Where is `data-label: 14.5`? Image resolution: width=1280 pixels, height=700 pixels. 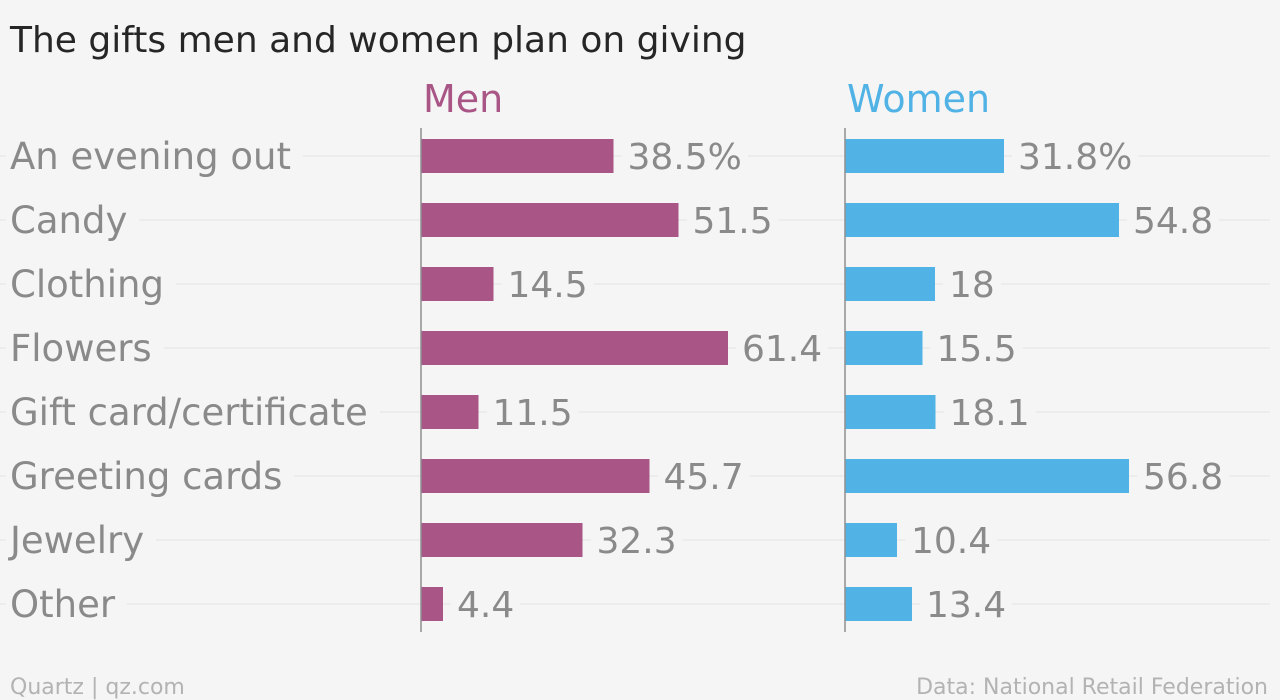
data-label: 14.5 is located at coordinates (548, 285).